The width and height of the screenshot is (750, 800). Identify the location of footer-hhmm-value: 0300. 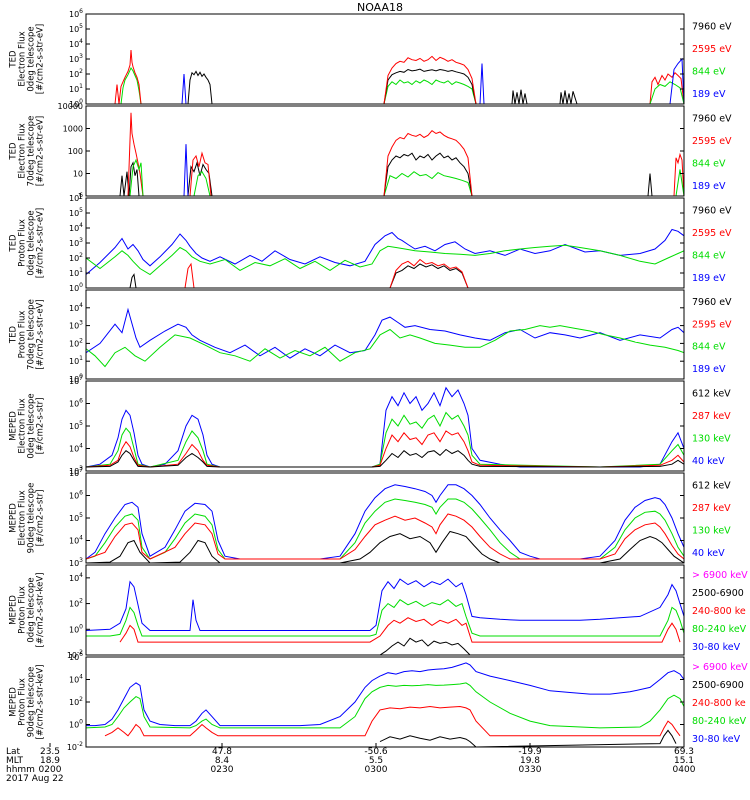
(376, 770).